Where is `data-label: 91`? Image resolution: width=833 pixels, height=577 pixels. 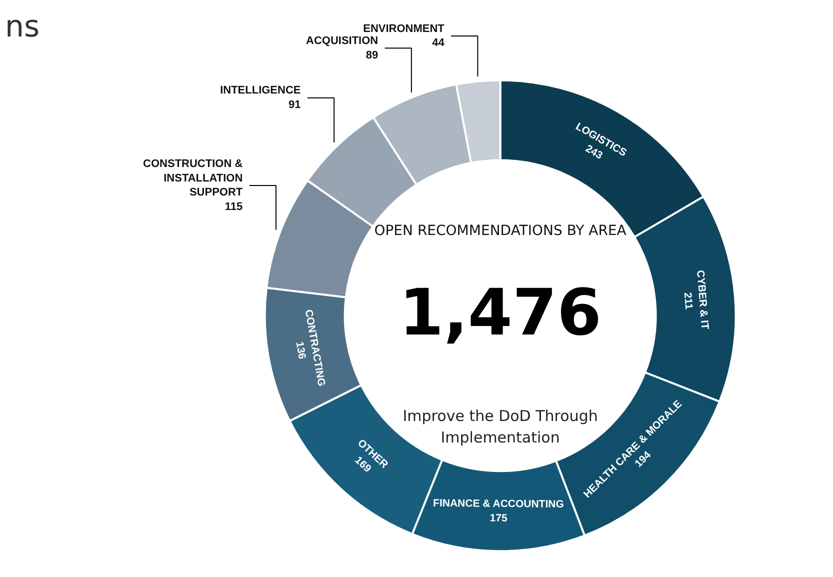 data-label: 91 is located at coordinates (294, 105).